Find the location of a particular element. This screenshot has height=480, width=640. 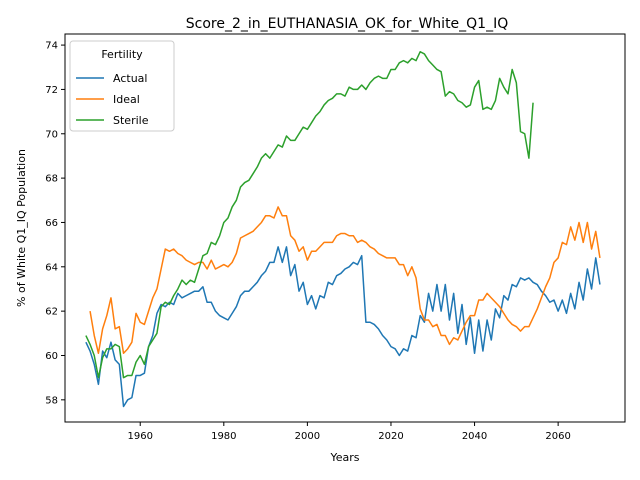

x-tick-label: 2000 is located at coordinates (307, 436).